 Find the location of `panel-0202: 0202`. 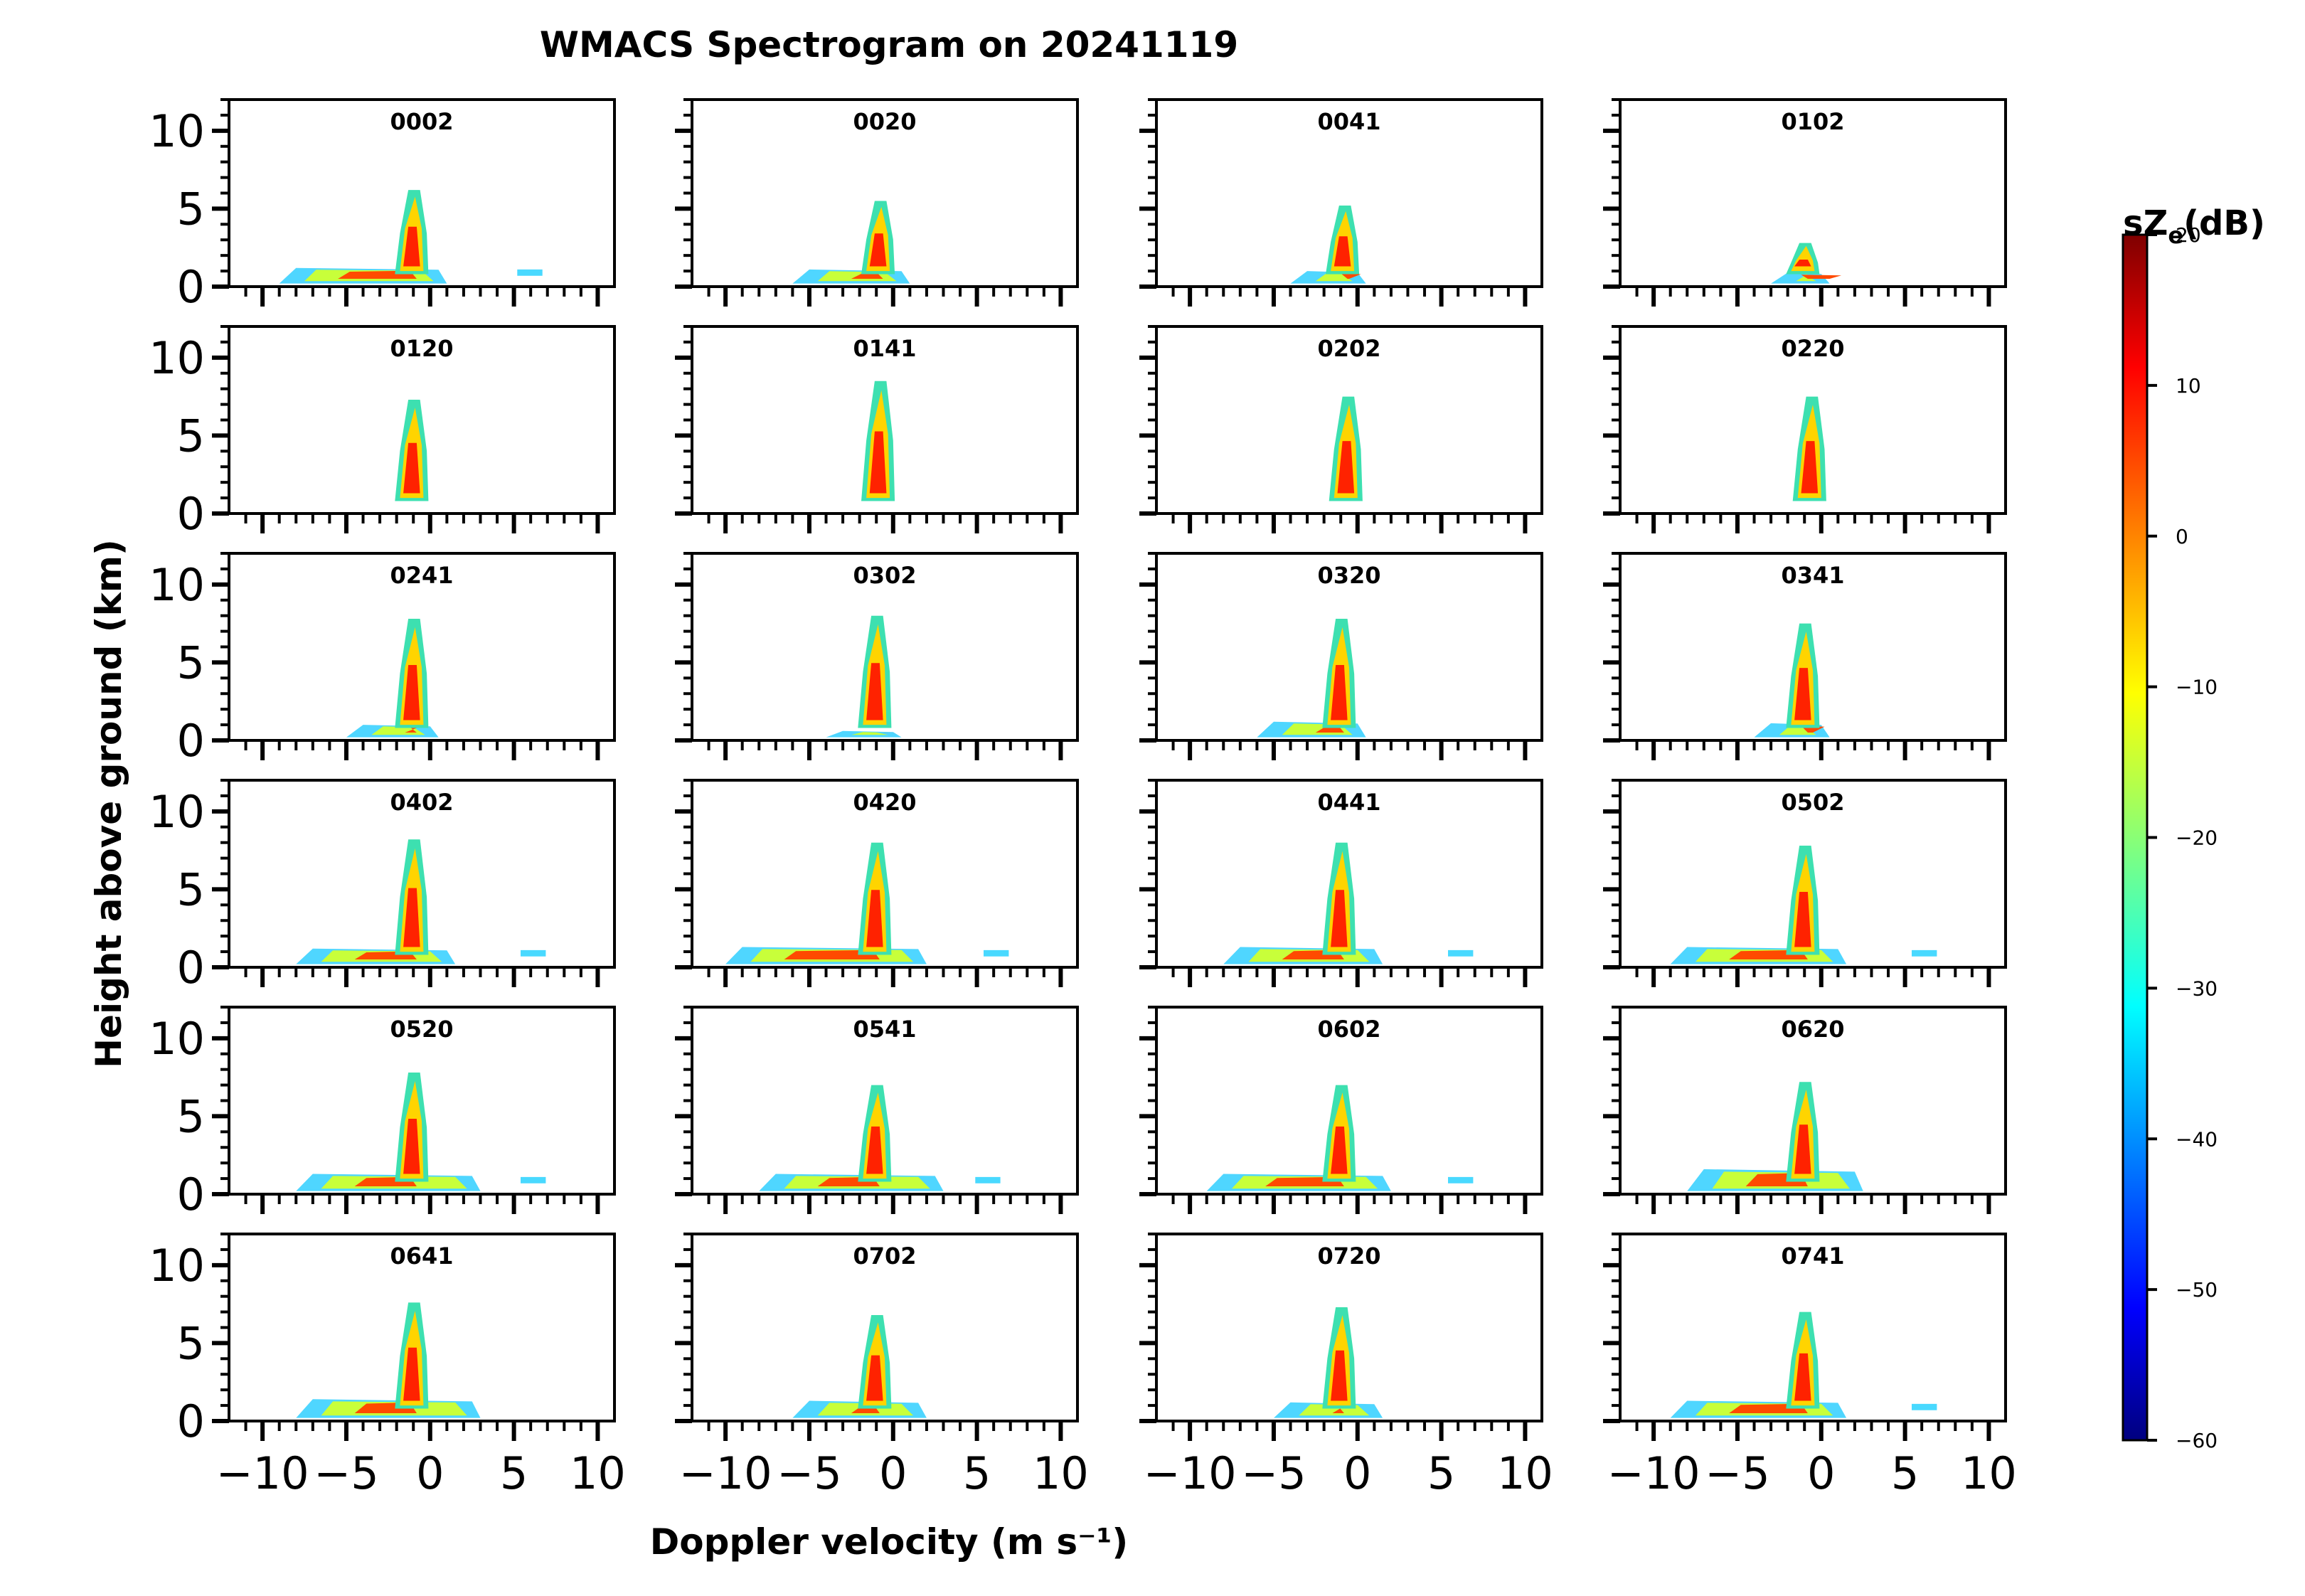

panel-0202: 0202 is located at coordinates (1341, 429).